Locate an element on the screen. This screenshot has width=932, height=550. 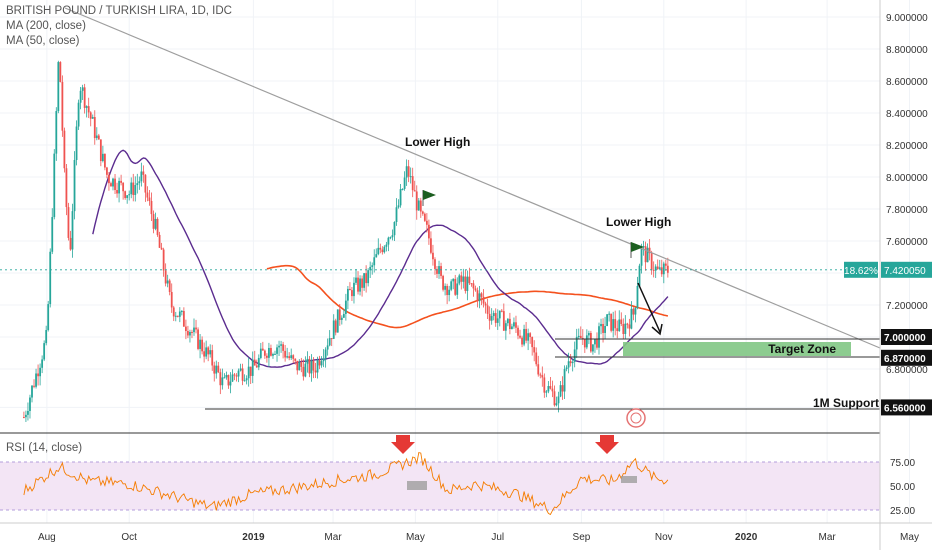
price-tick-label: 8.800000 is located at coordinates (907, 50).